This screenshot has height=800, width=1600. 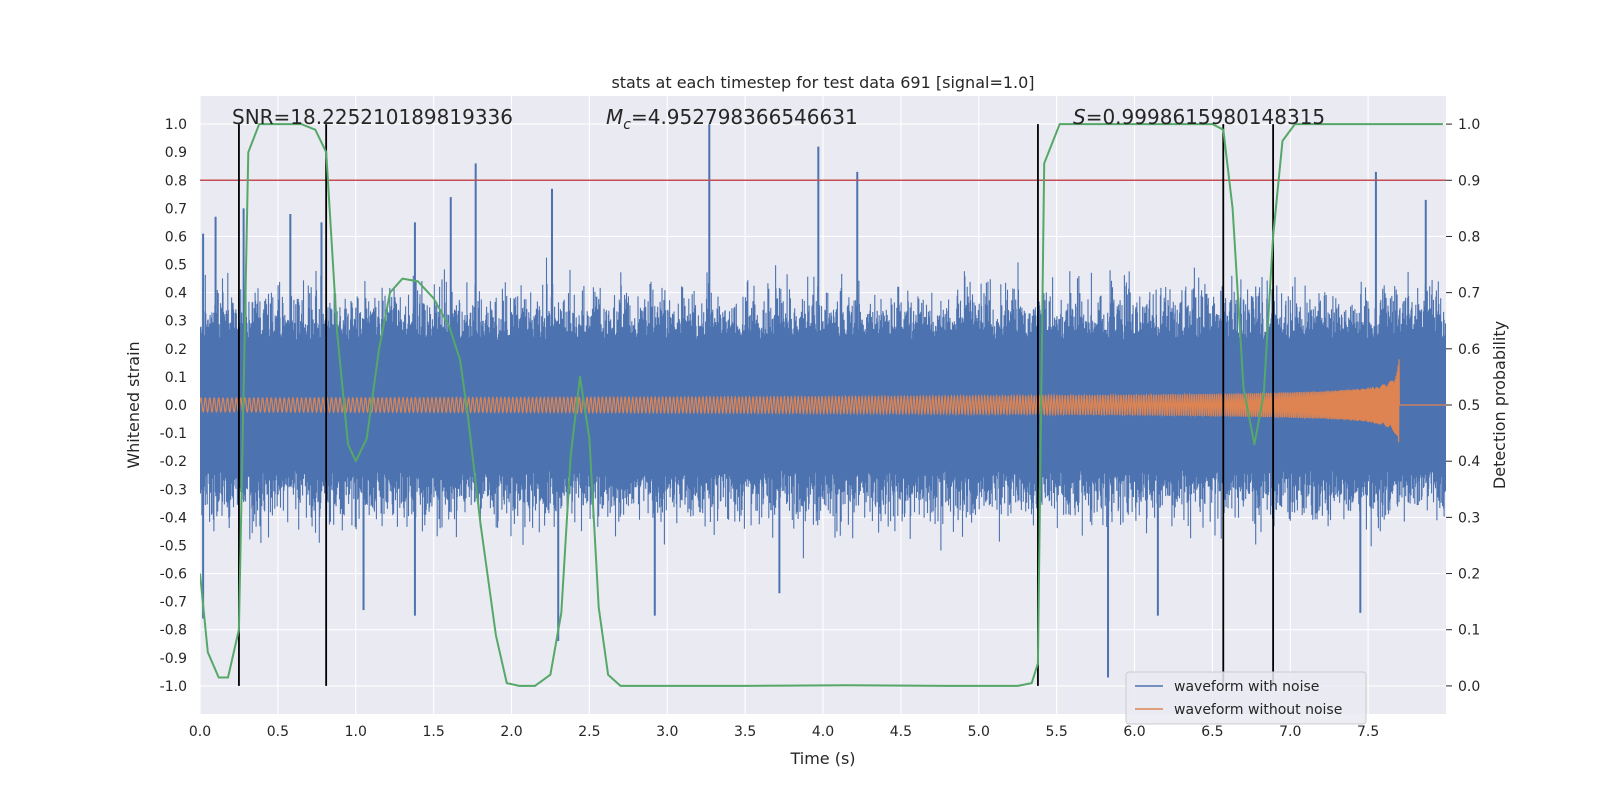 I want to click on y-tick-label: 0.1, so click(x=176, y=378).